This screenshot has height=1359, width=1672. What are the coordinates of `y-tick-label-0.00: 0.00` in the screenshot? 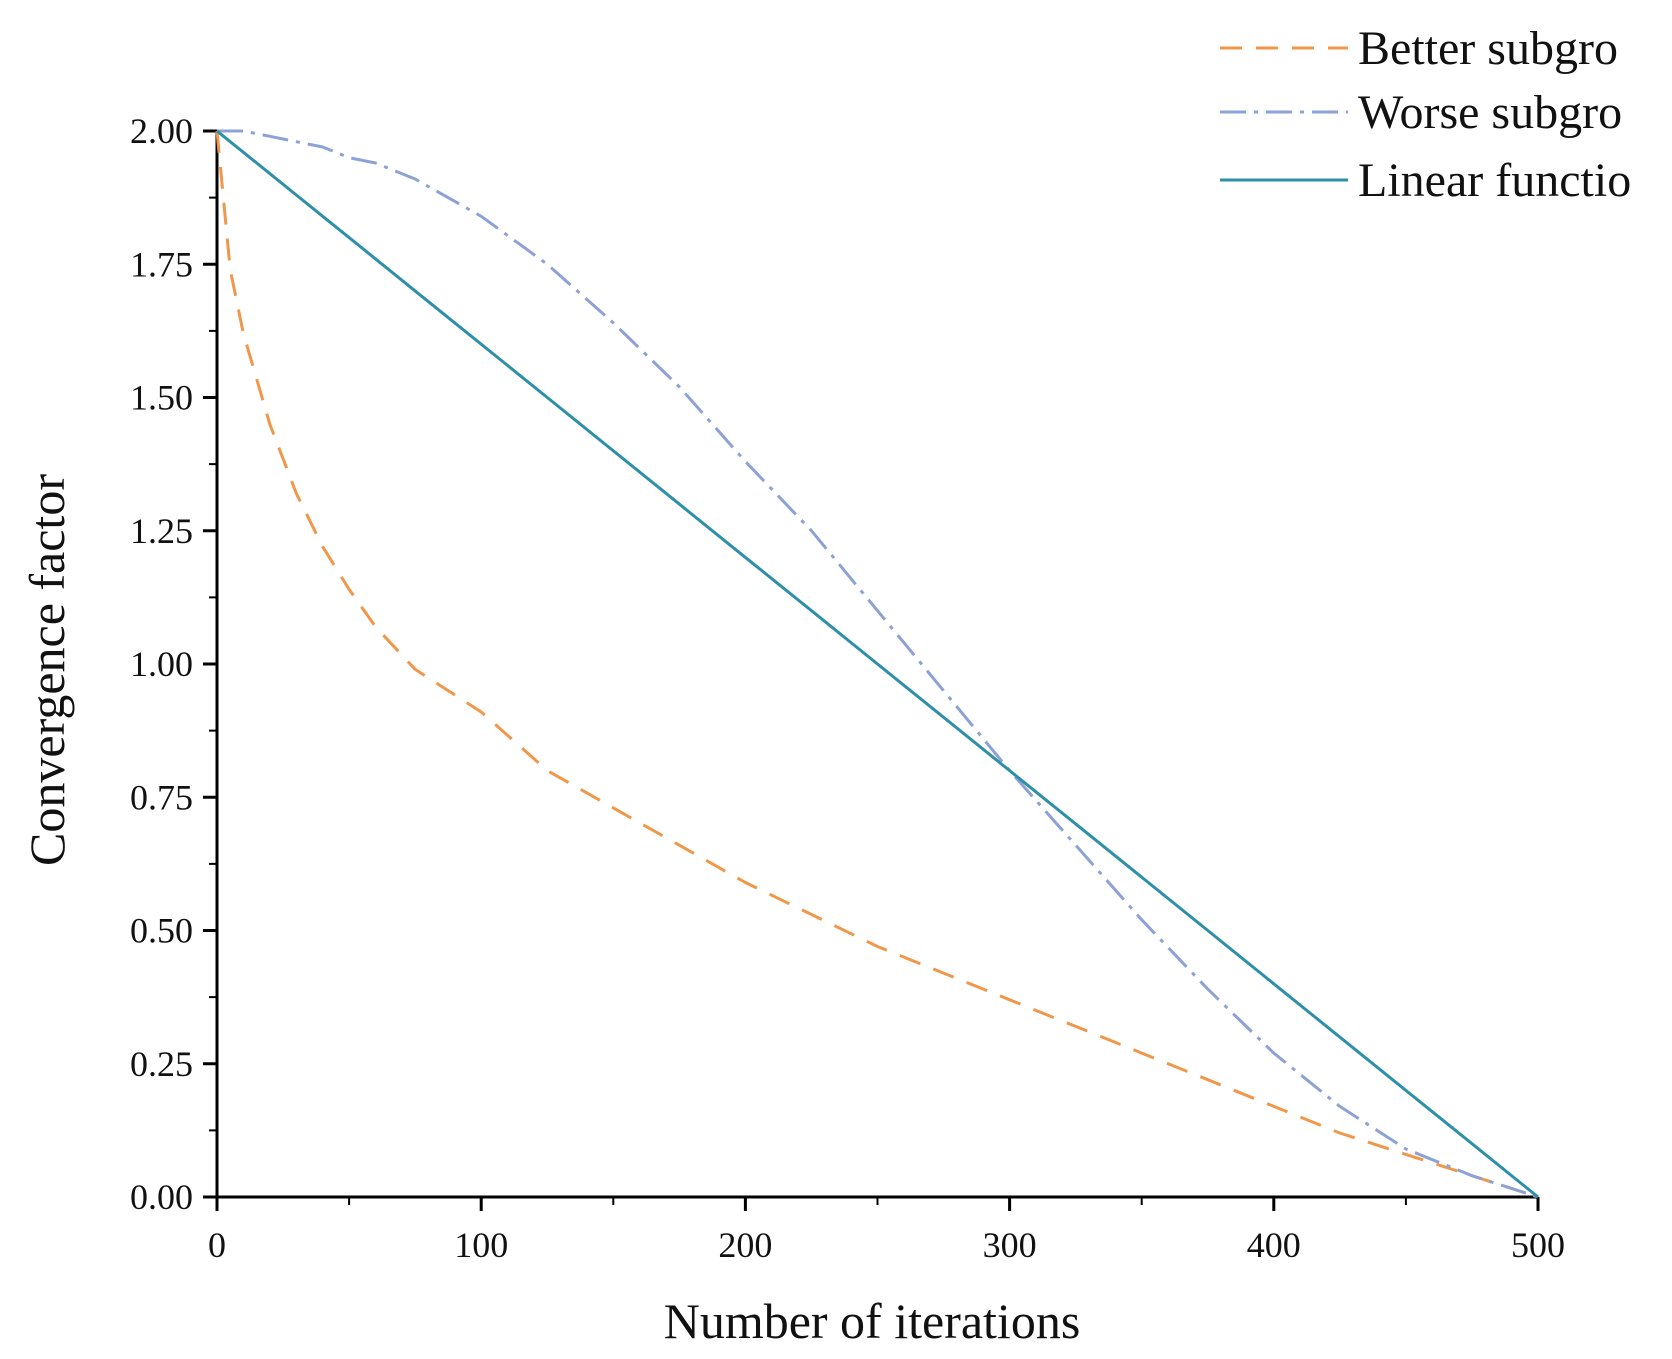 It's located at (161, 1197).